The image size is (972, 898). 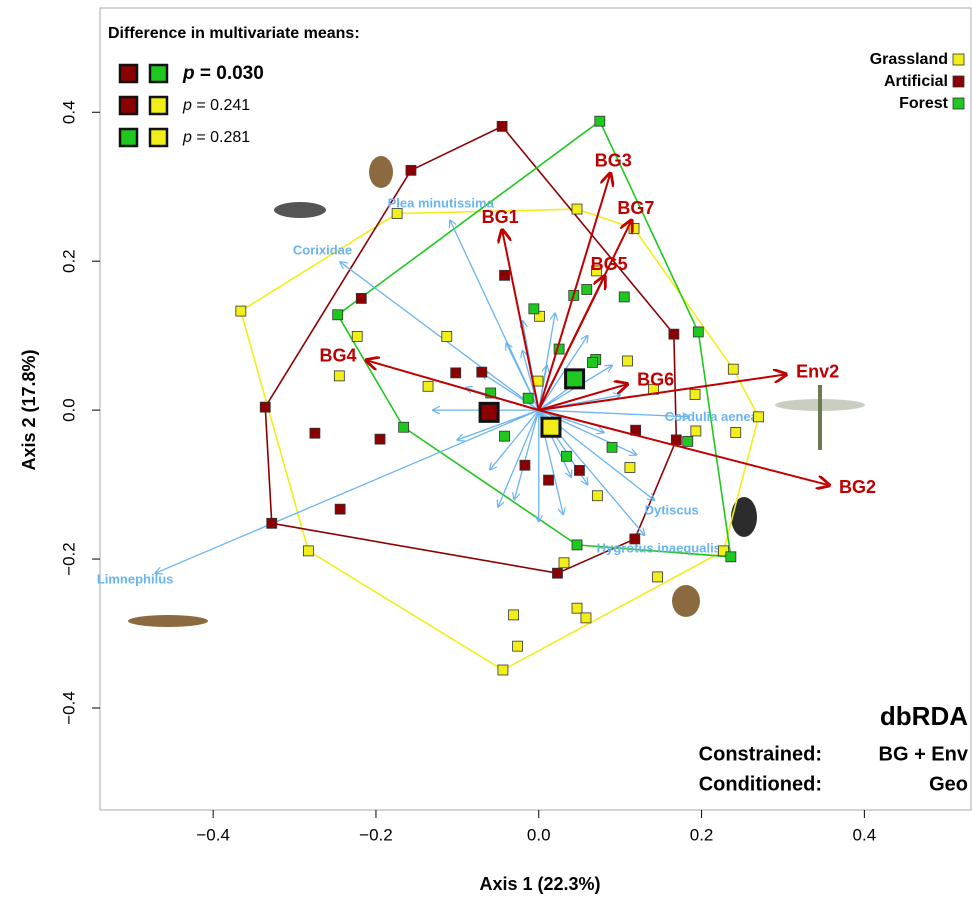 I want to click on legend-label: Forest, so click(x=924, y=103).